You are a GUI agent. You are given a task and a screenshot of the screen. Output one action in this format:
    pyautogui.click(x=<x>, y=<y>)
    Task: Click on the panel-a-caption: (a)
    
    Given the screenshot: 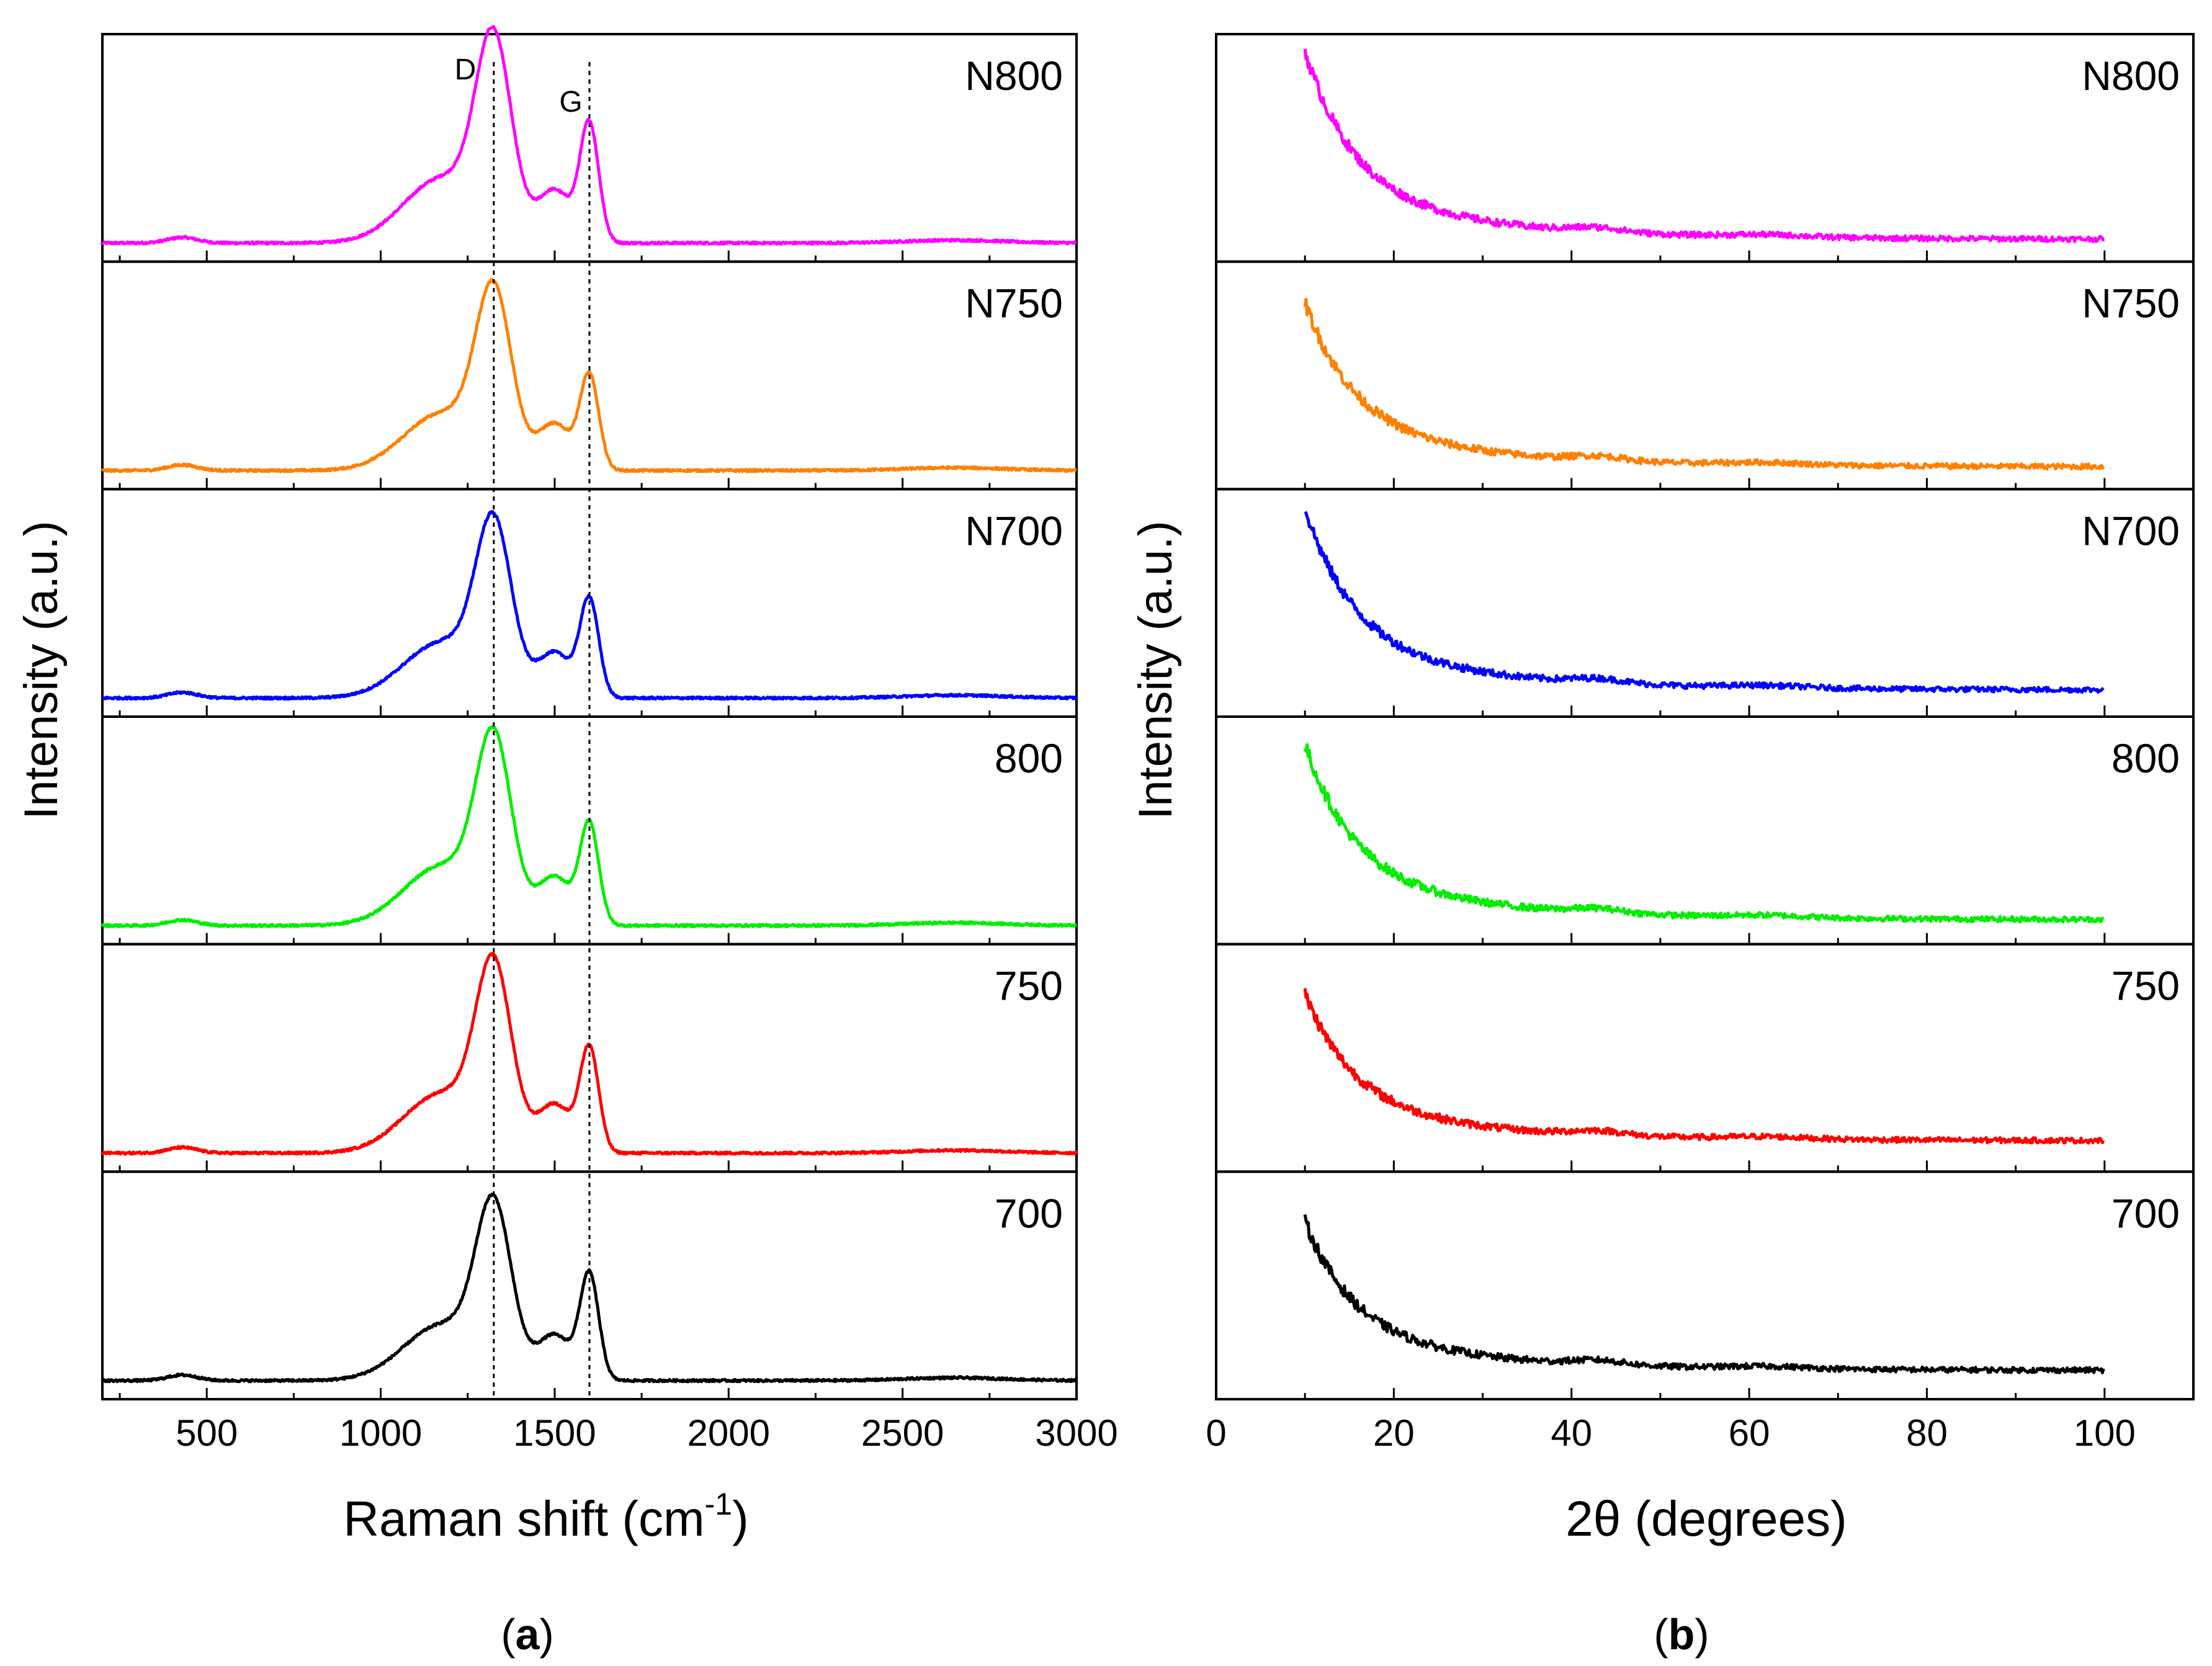 What is the action you would take?
    pyautogui.click(x=528, y=1635)
    